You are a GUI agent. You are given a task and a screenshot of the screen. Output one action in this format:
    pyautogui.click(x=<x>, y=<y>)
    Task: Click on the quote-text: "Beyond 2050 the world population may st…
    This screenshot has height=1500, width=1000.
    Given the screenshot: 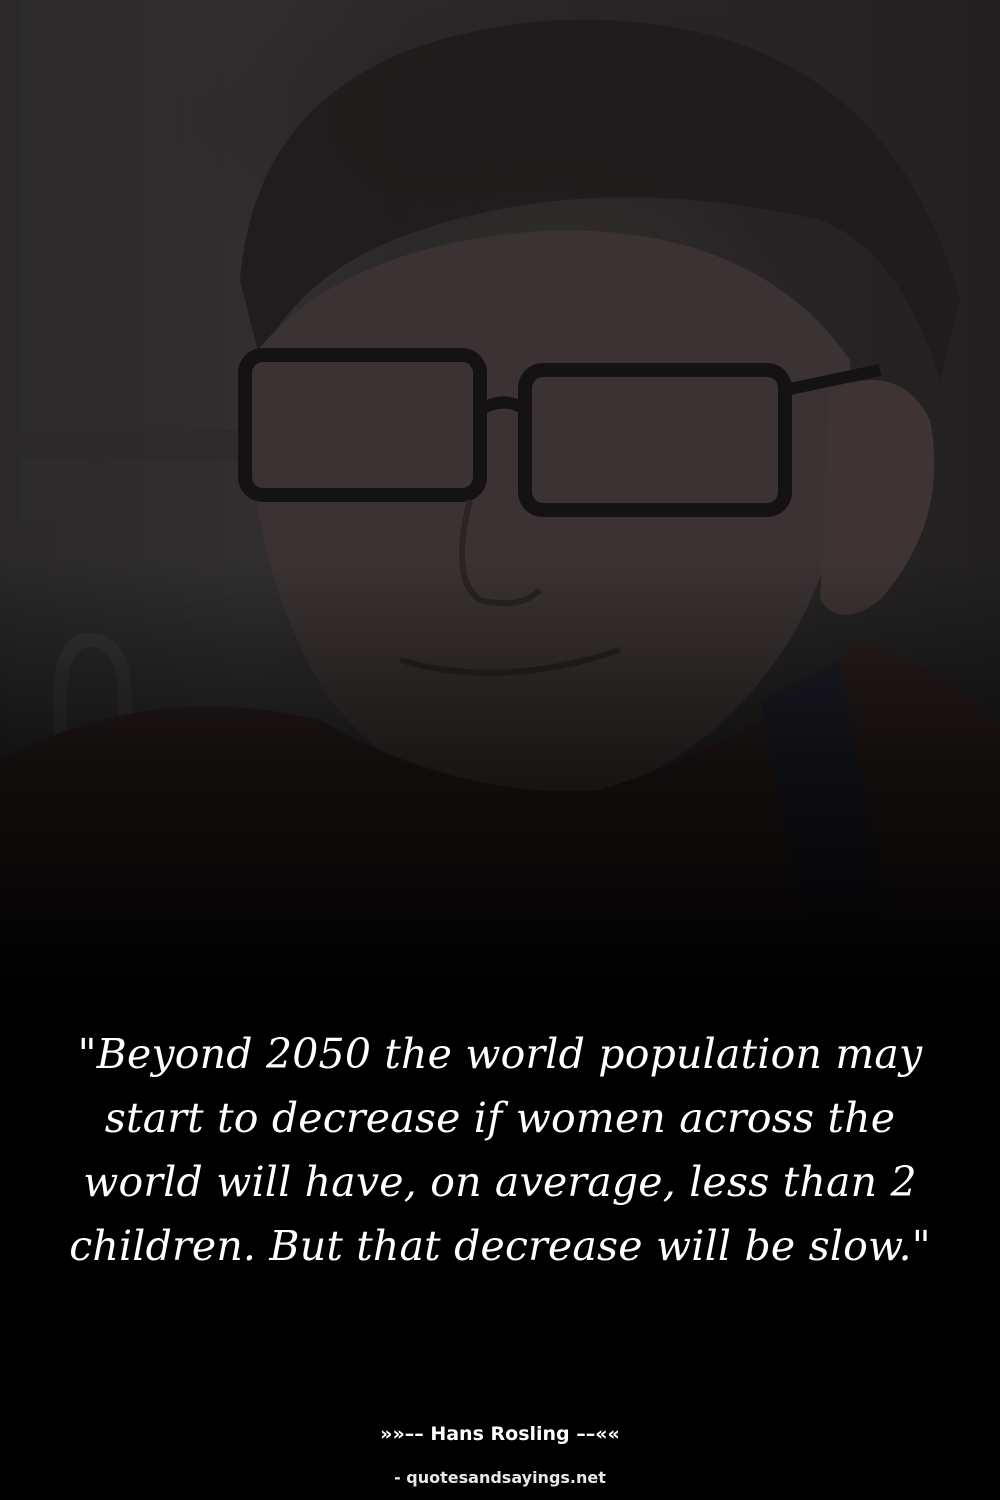 What is the action you would take?
    pyautogui.click(x=500, y=1150)
    